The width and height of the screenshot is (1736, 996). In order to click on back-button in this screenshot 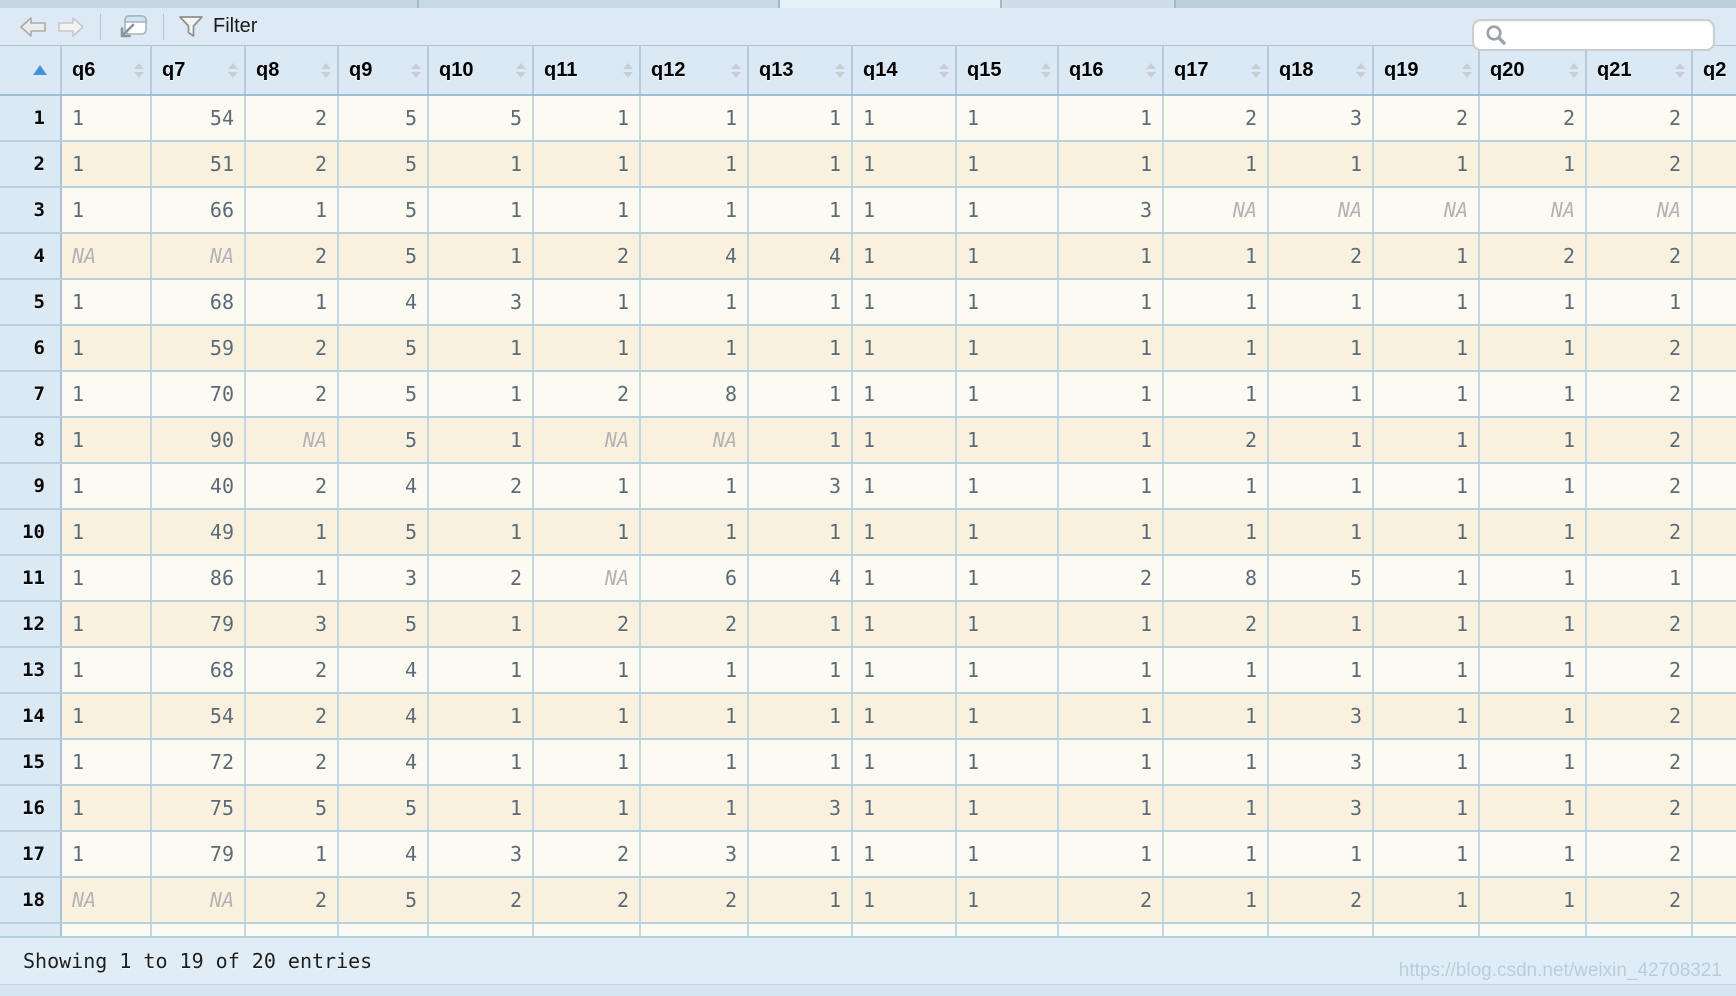, I will do `click(33, 27)`.